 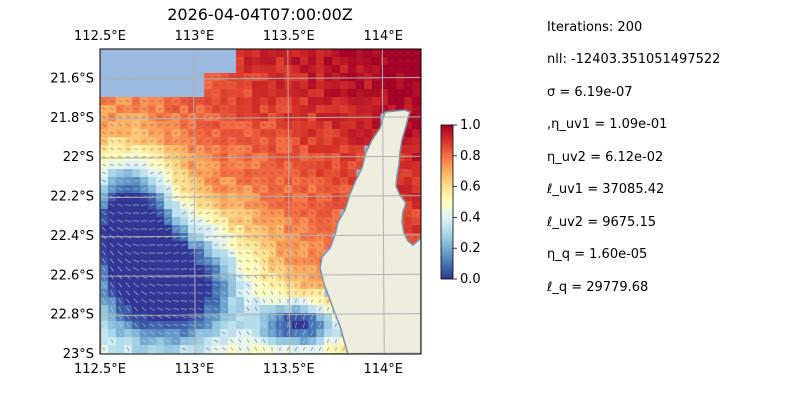 What do you see at coordinates (72, 315) in the screenshot?
I see `y-tick-label: 22.8°S` at bounding box center [72, 315].